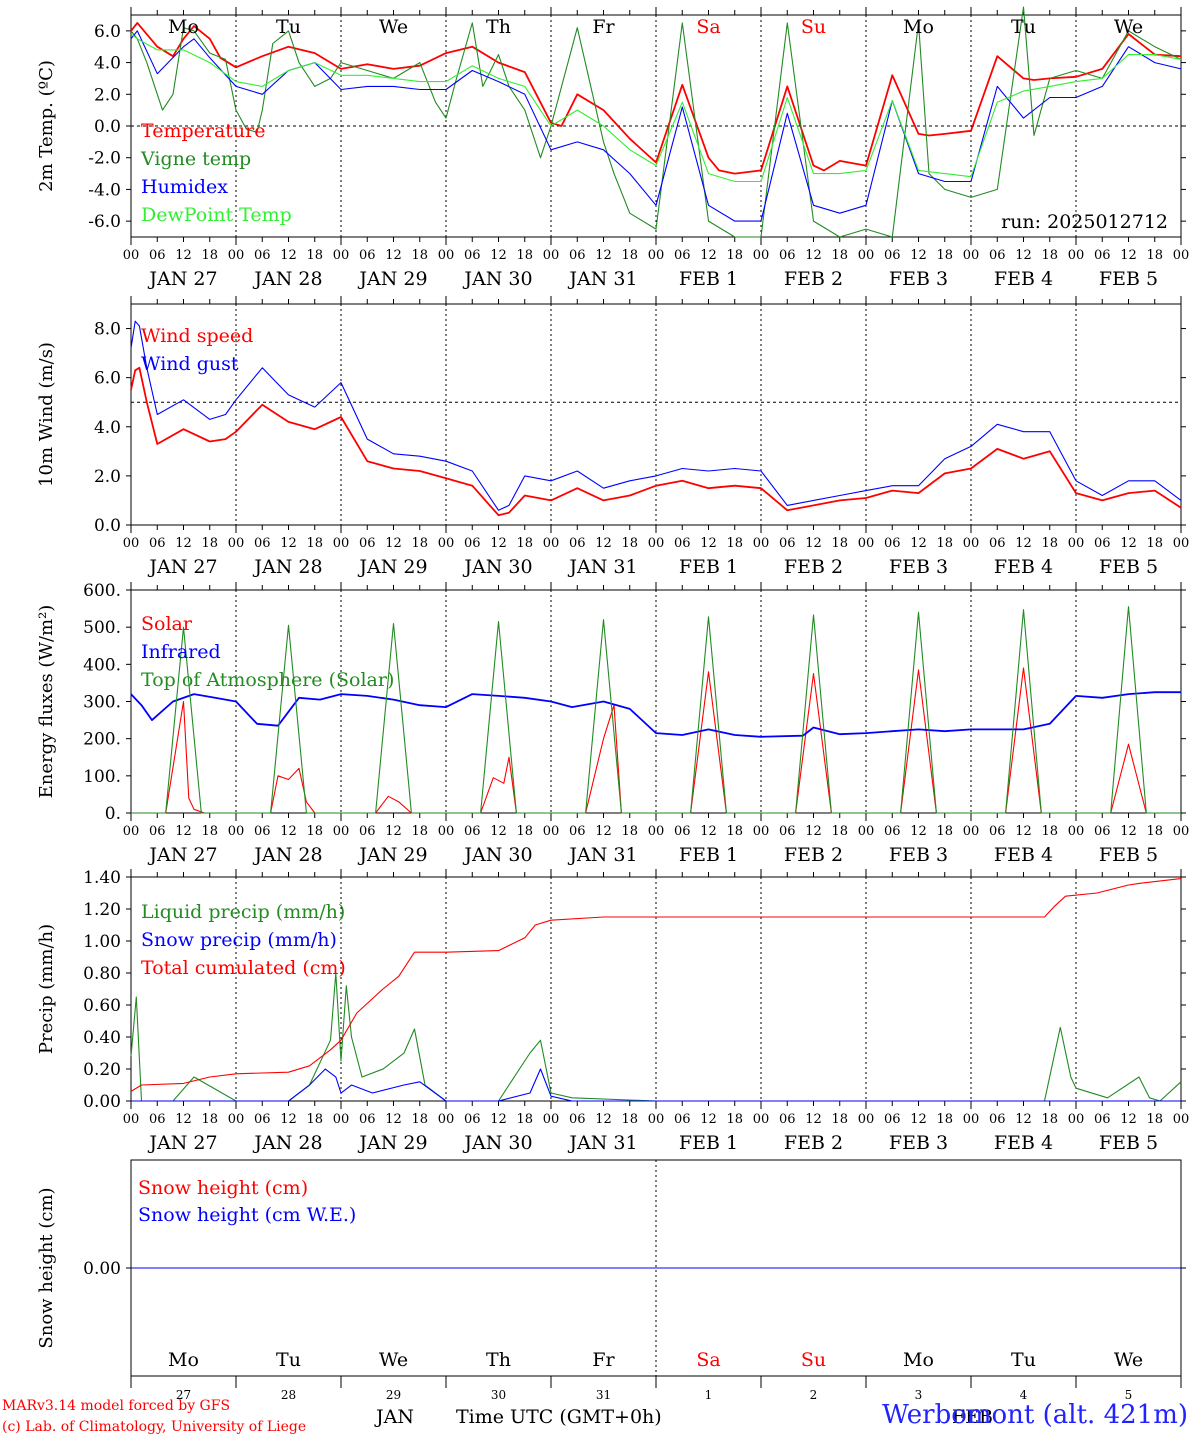 This screenshot has height=1440, width=1194. Describe the element at coordinates (813, 27) in the screenshot. I see `weekday-label-top: Su` at that location.